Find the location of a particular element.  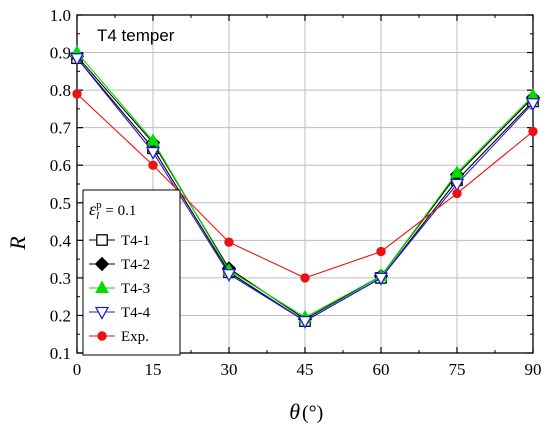

legend-label: Exp. is located at coordinates (135, 337).